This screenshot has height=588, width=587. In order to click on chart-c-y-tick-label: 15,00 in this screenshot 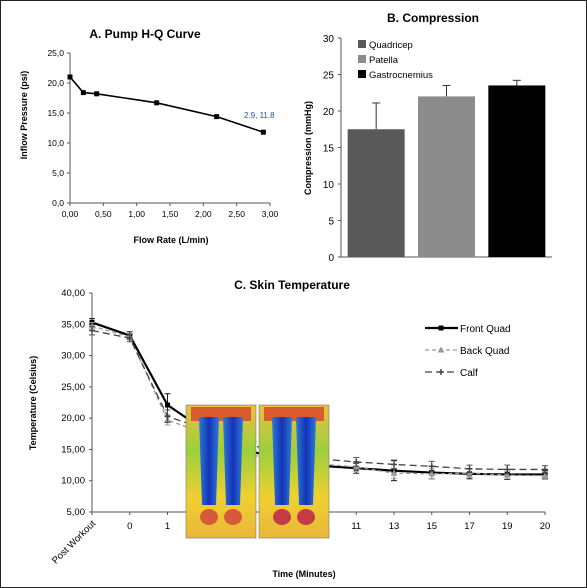, I will do `click(73, 449)`.